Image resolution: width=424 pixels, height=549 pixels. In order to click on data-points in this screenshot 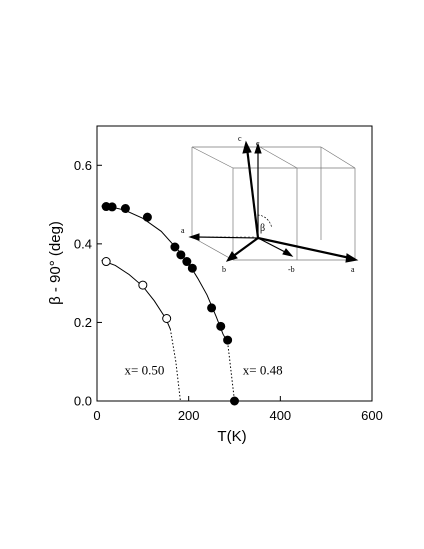, I will do `click(170, 304)`.